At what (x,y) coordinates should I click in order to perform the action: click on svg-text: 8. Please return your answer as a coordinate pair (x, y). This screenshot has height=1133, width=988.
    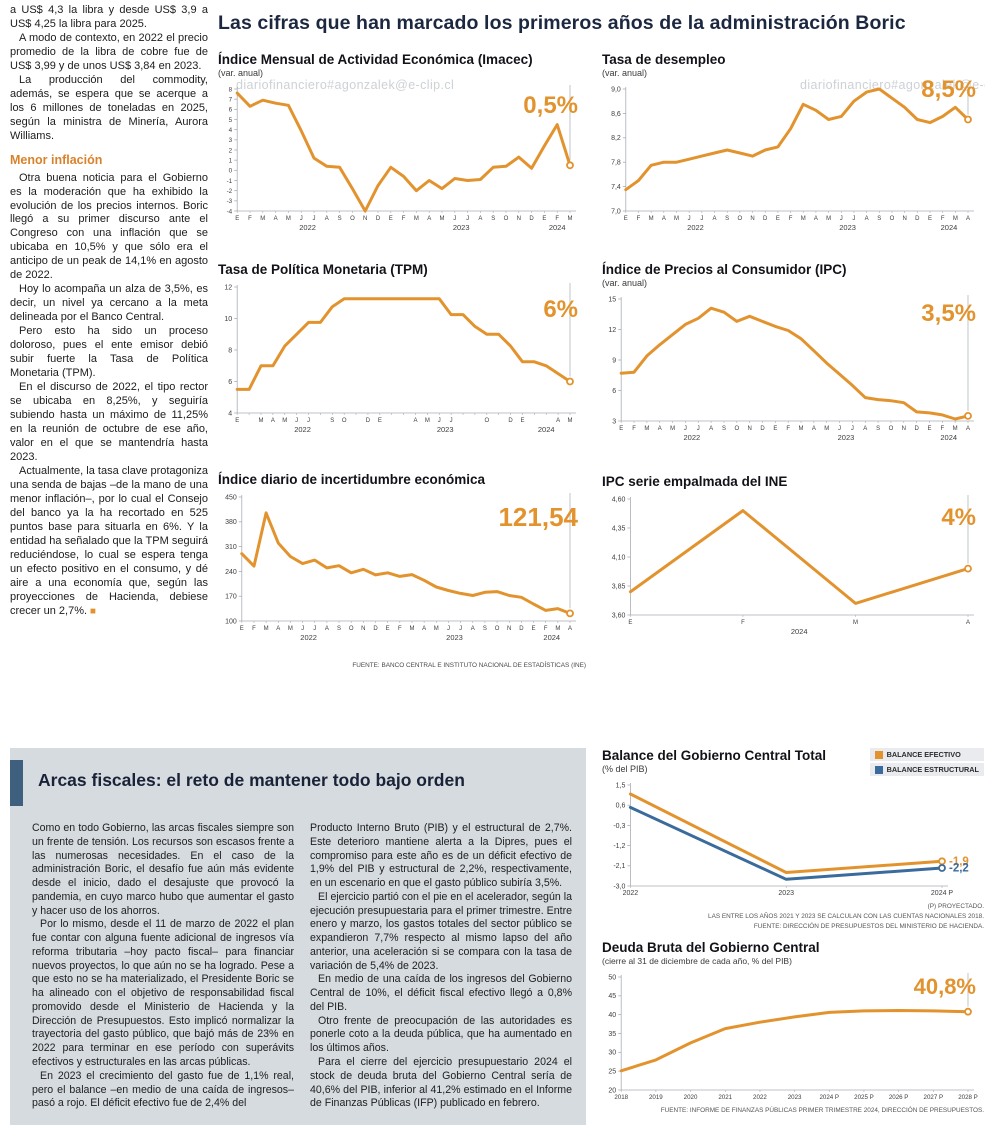
    Looking at the image, I should click on (230, 350).